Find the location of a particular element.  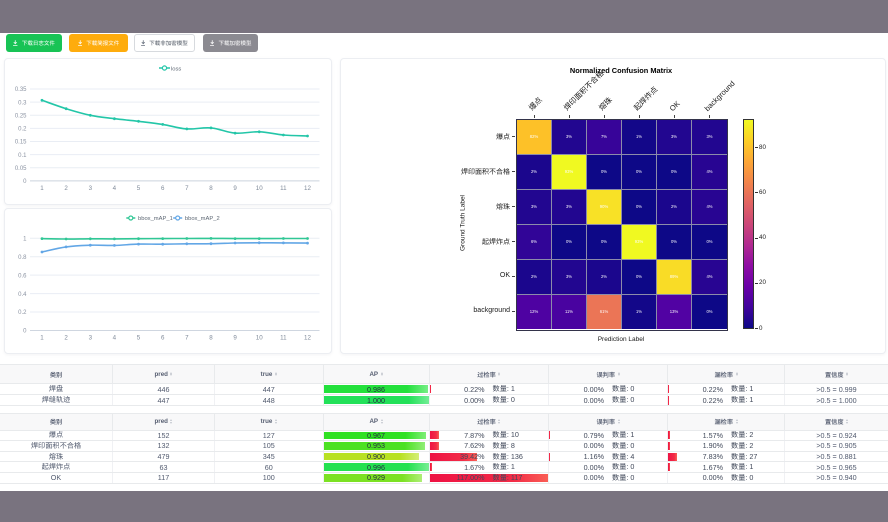

svg-text: 0.3 is located at coordinates (22, 103).